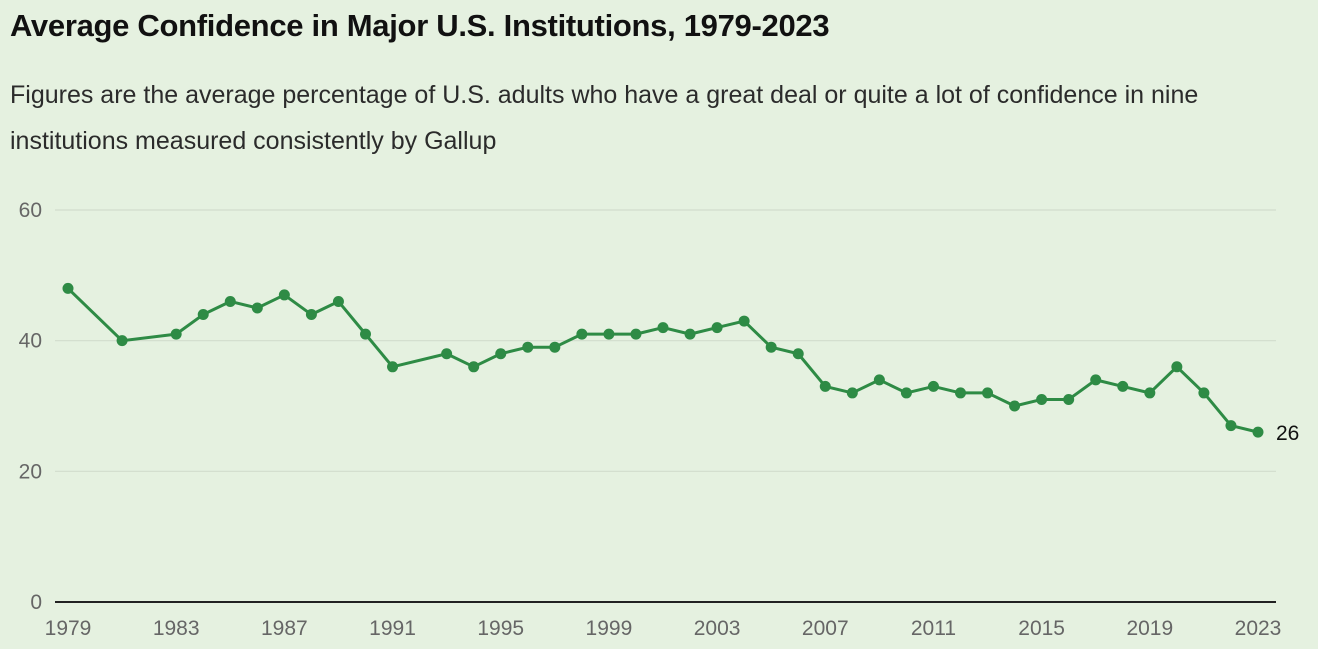 This screenshot has height=649, width=1318. What do you see at coordinates (636, 334) in the screenshot?
I see `data-point: 2000: 41` at bounding box center [636, 334].